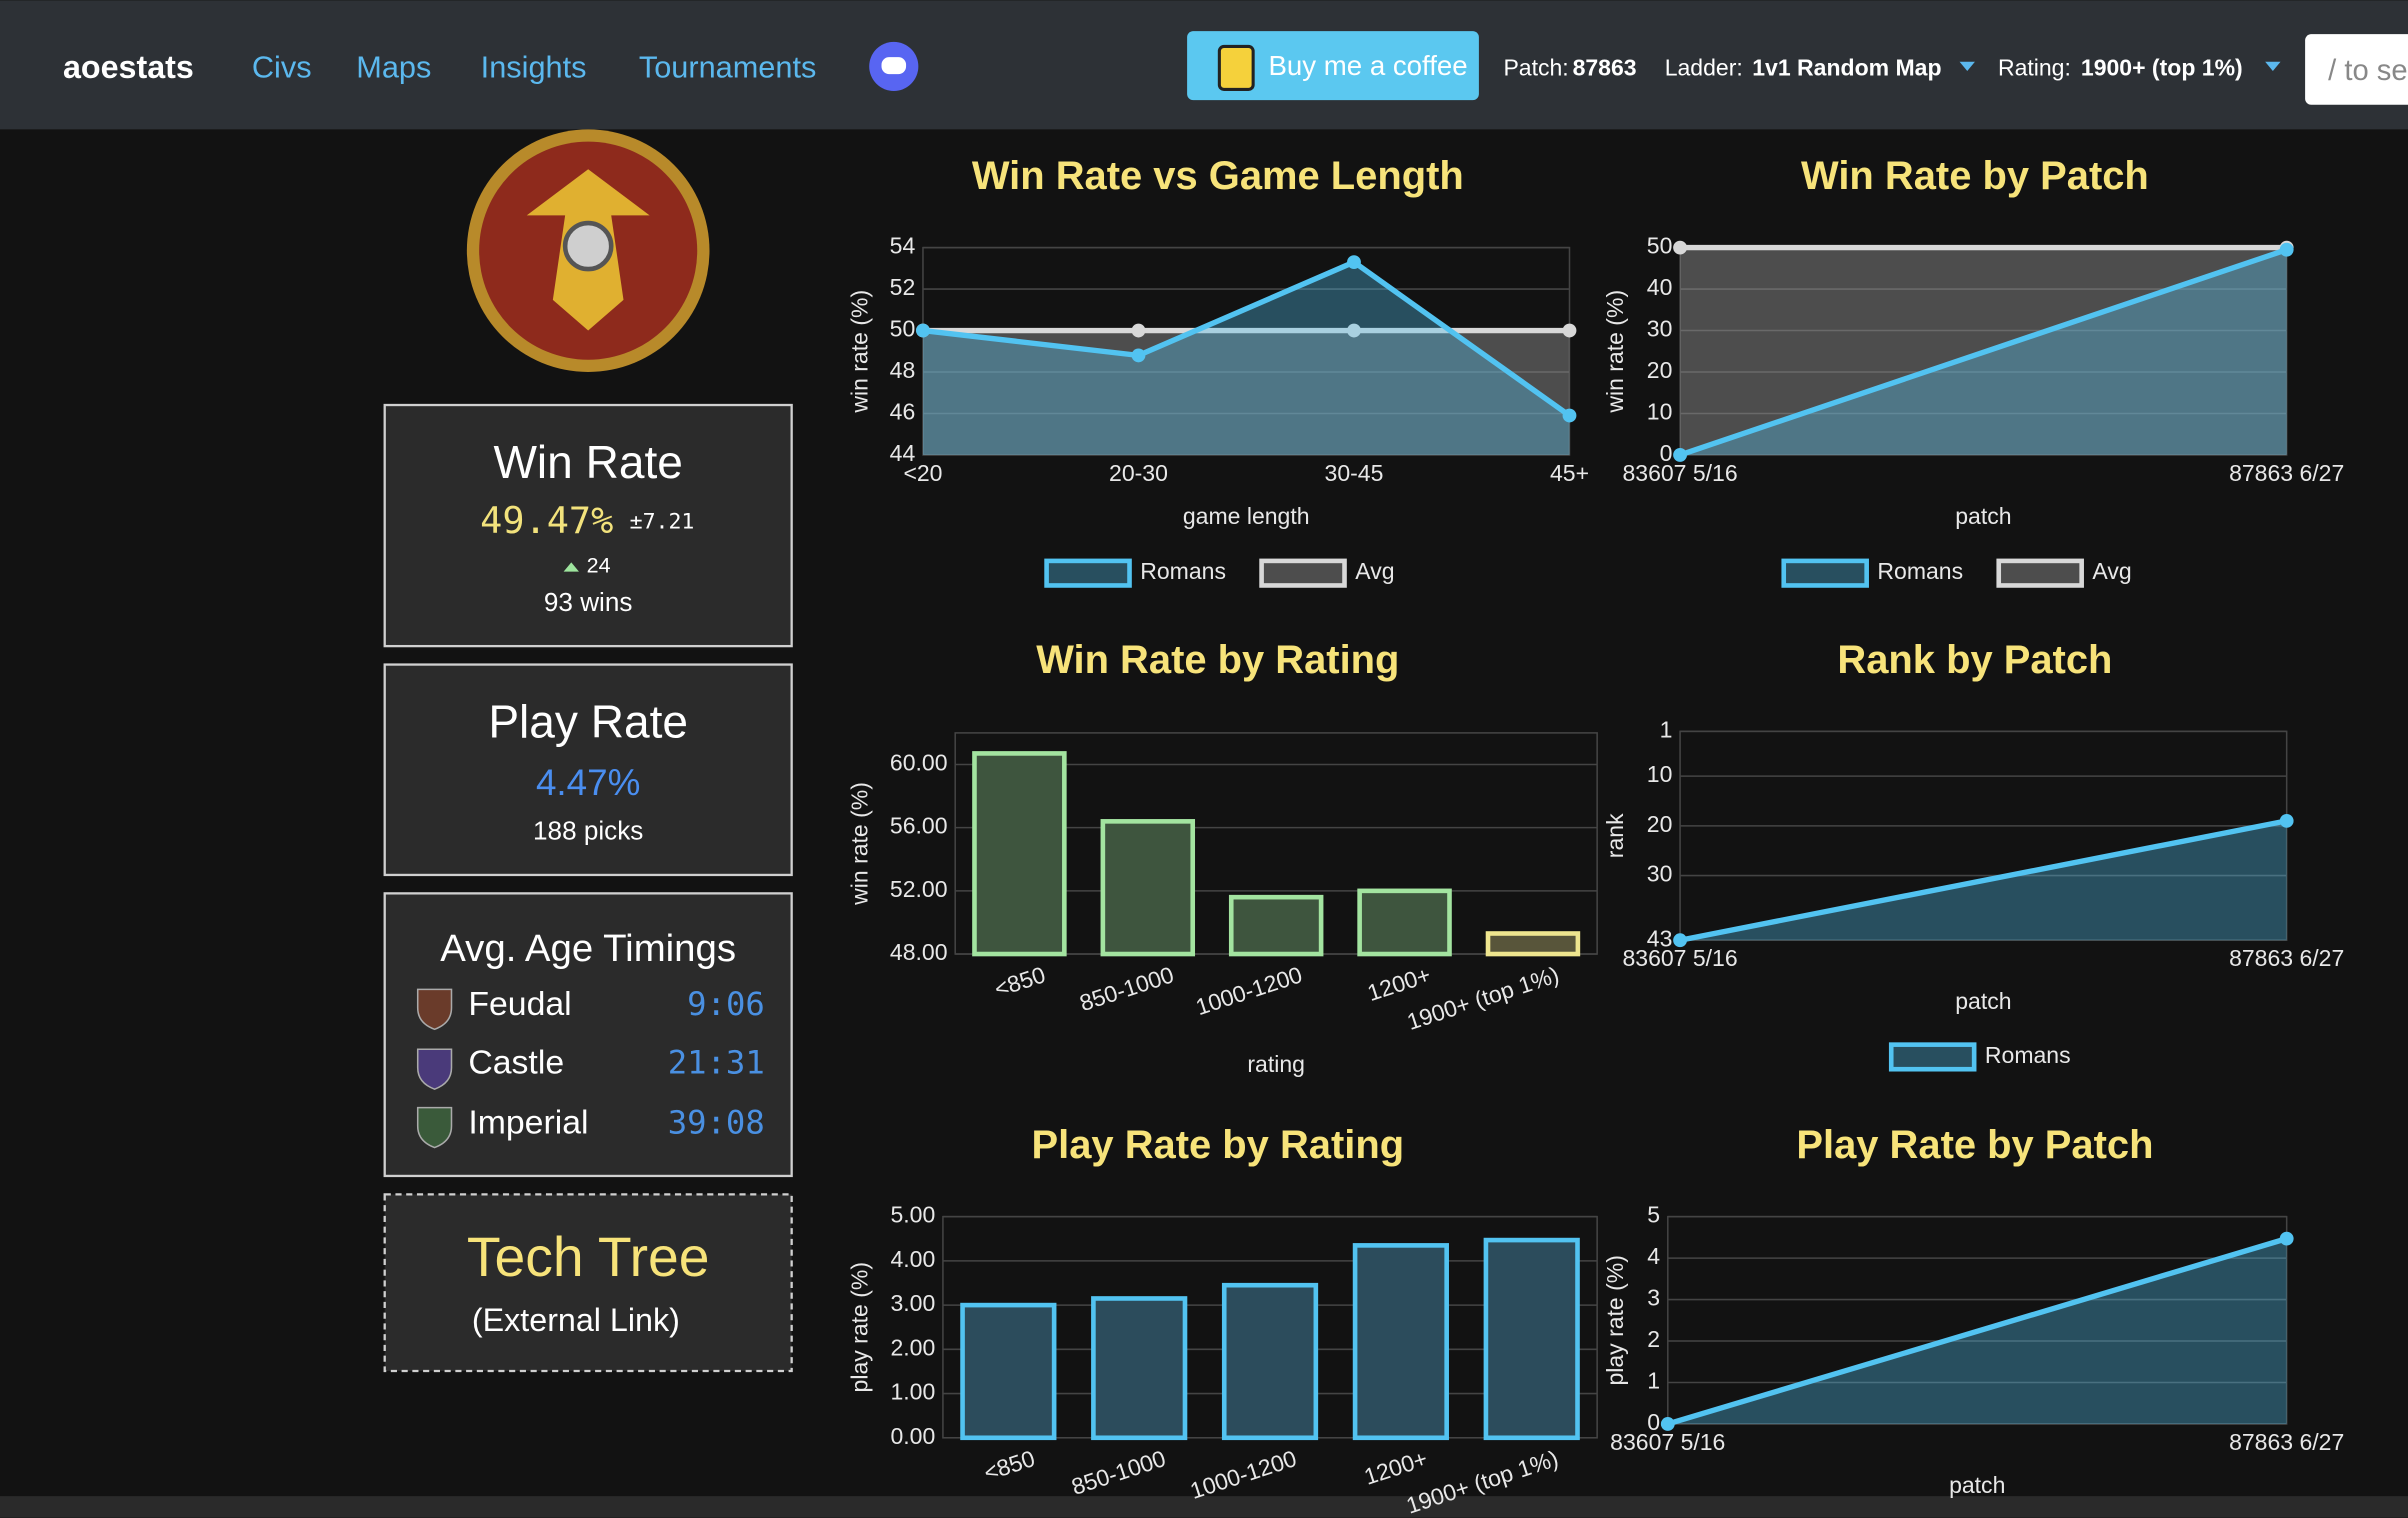 The image size is (2408, 1518). I want to click on age-time: 9:06, so click(726, 1004).